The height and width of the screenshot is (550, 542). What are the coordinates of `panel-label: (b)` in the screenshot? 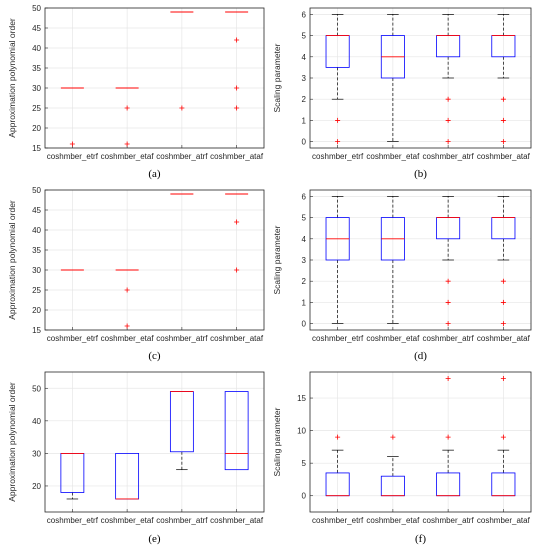 It's located at (420, 174).